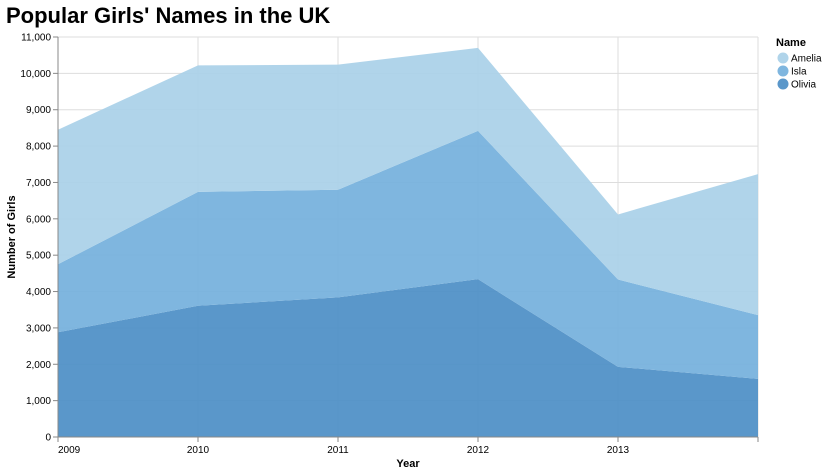 The height and width of the screenshot is (474, 828). What do you see at coordinates (783, 58) in the screenshot?
I see `legend-swatch-amelia` at bounding box center [783, 58].